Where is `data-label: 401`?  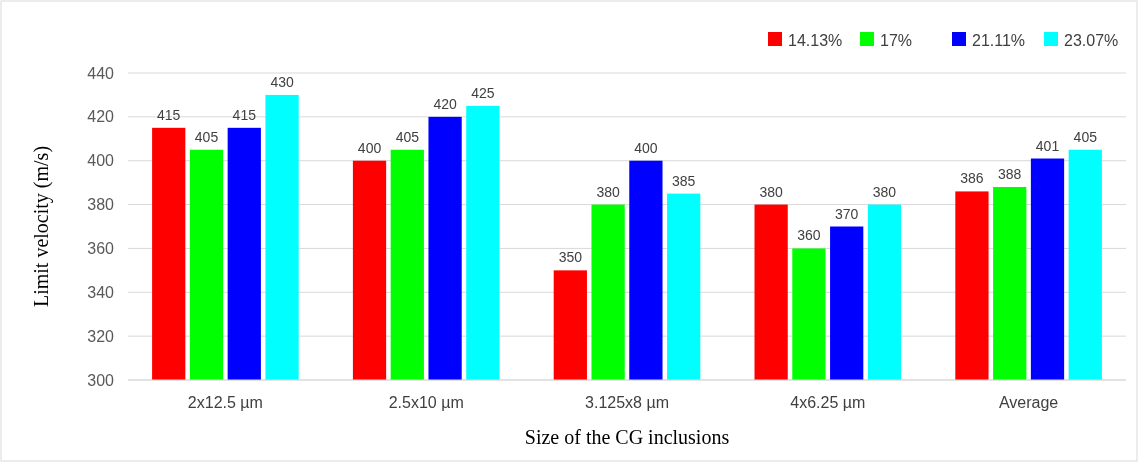 data-label: 401 is located at coordinates (1047, 145).